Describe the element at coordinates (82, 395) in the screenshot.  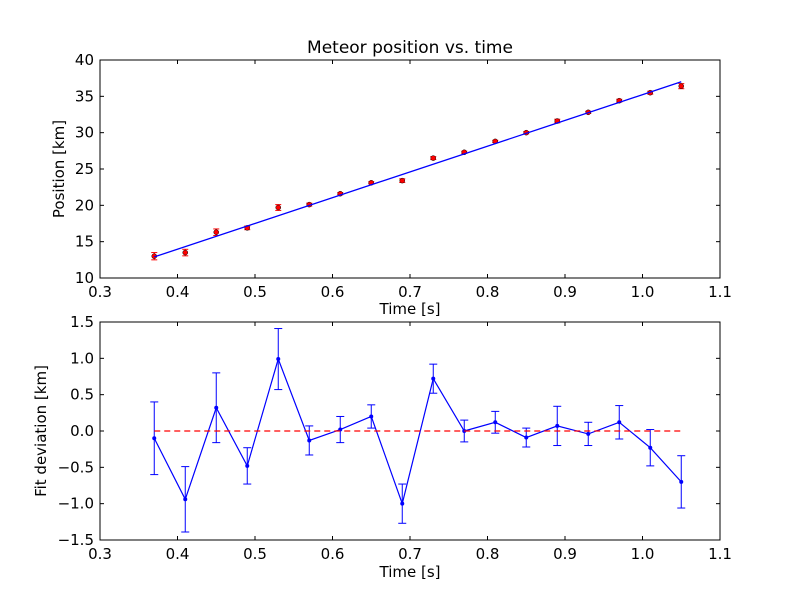
I see `deviation-plot-y-tick-label: 0.5` at that location.